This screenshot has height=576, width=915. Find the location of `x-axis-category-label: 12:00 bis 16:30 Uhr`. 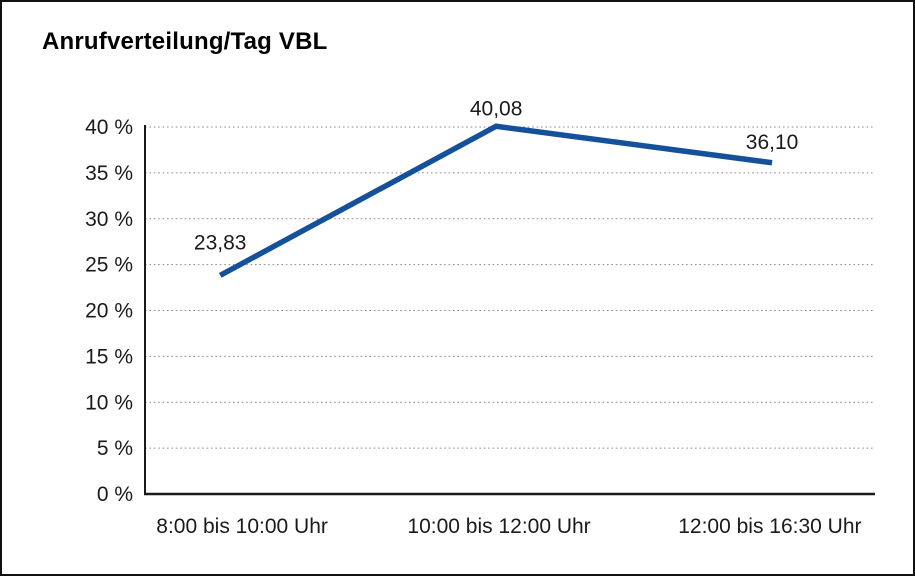

x-axis-category-label: 12:00 bis 16:30 Uhr is located at coordinates (769, 526).